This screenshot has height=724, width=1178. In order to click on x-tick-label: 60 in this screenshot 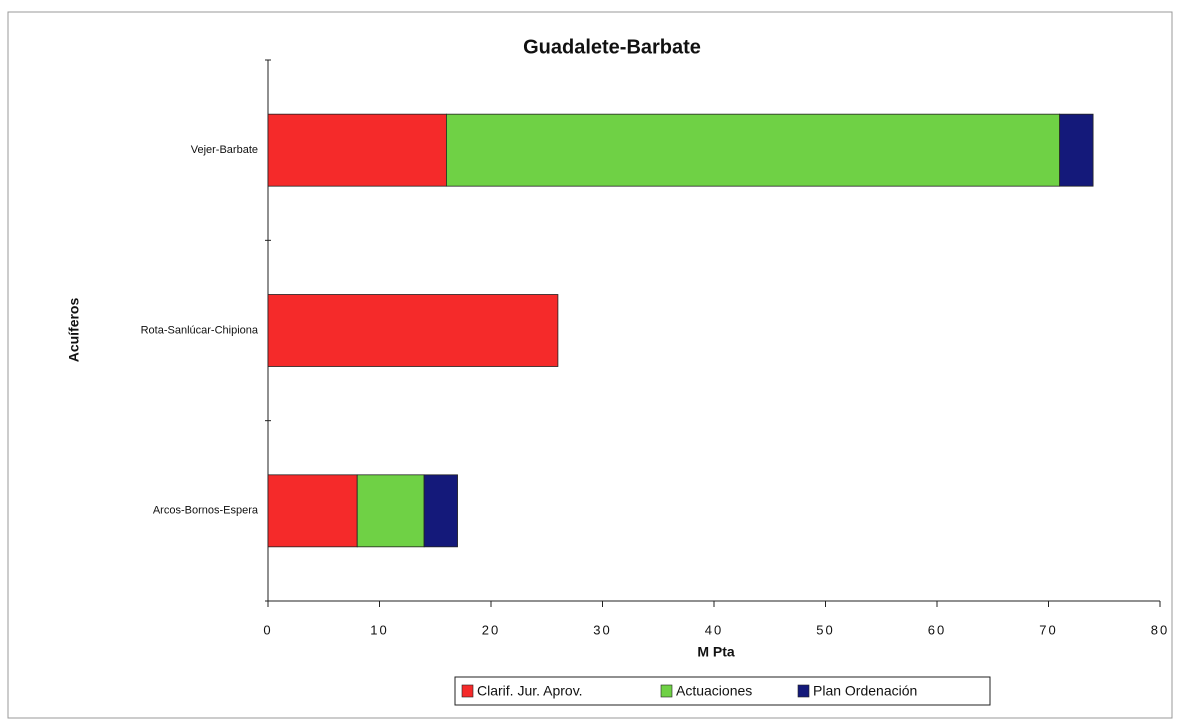, I will do `click(937, 629)`.